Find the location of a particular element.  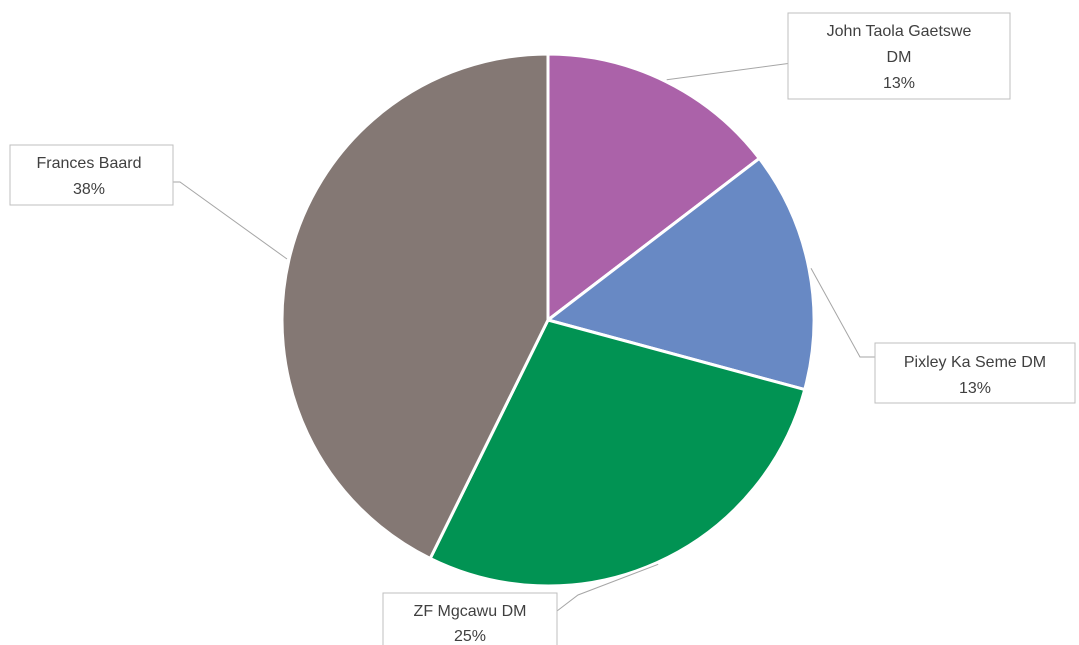

data-label-name-line: Pixley Ka Seme DM is located at coordinates (975, 362).